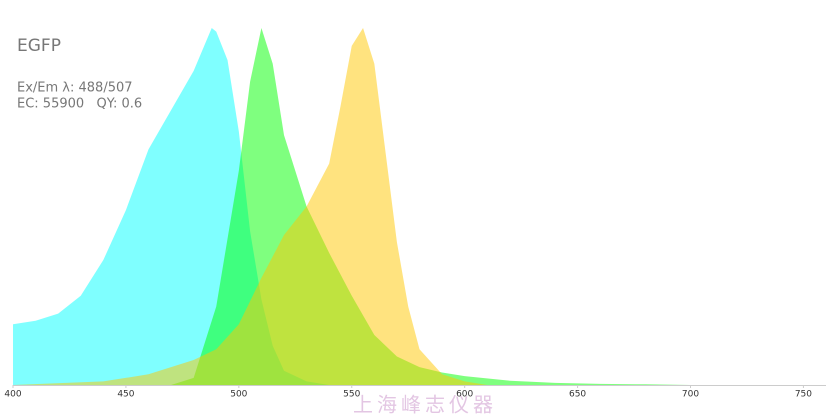 The image size is (840, 420). I want to click on x-tick-label: 500, so click(238, 395).